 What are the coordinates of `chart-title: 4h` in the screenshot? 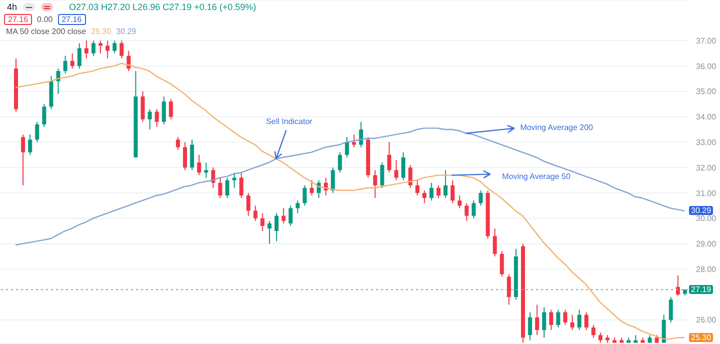 It's located at (12, 7).